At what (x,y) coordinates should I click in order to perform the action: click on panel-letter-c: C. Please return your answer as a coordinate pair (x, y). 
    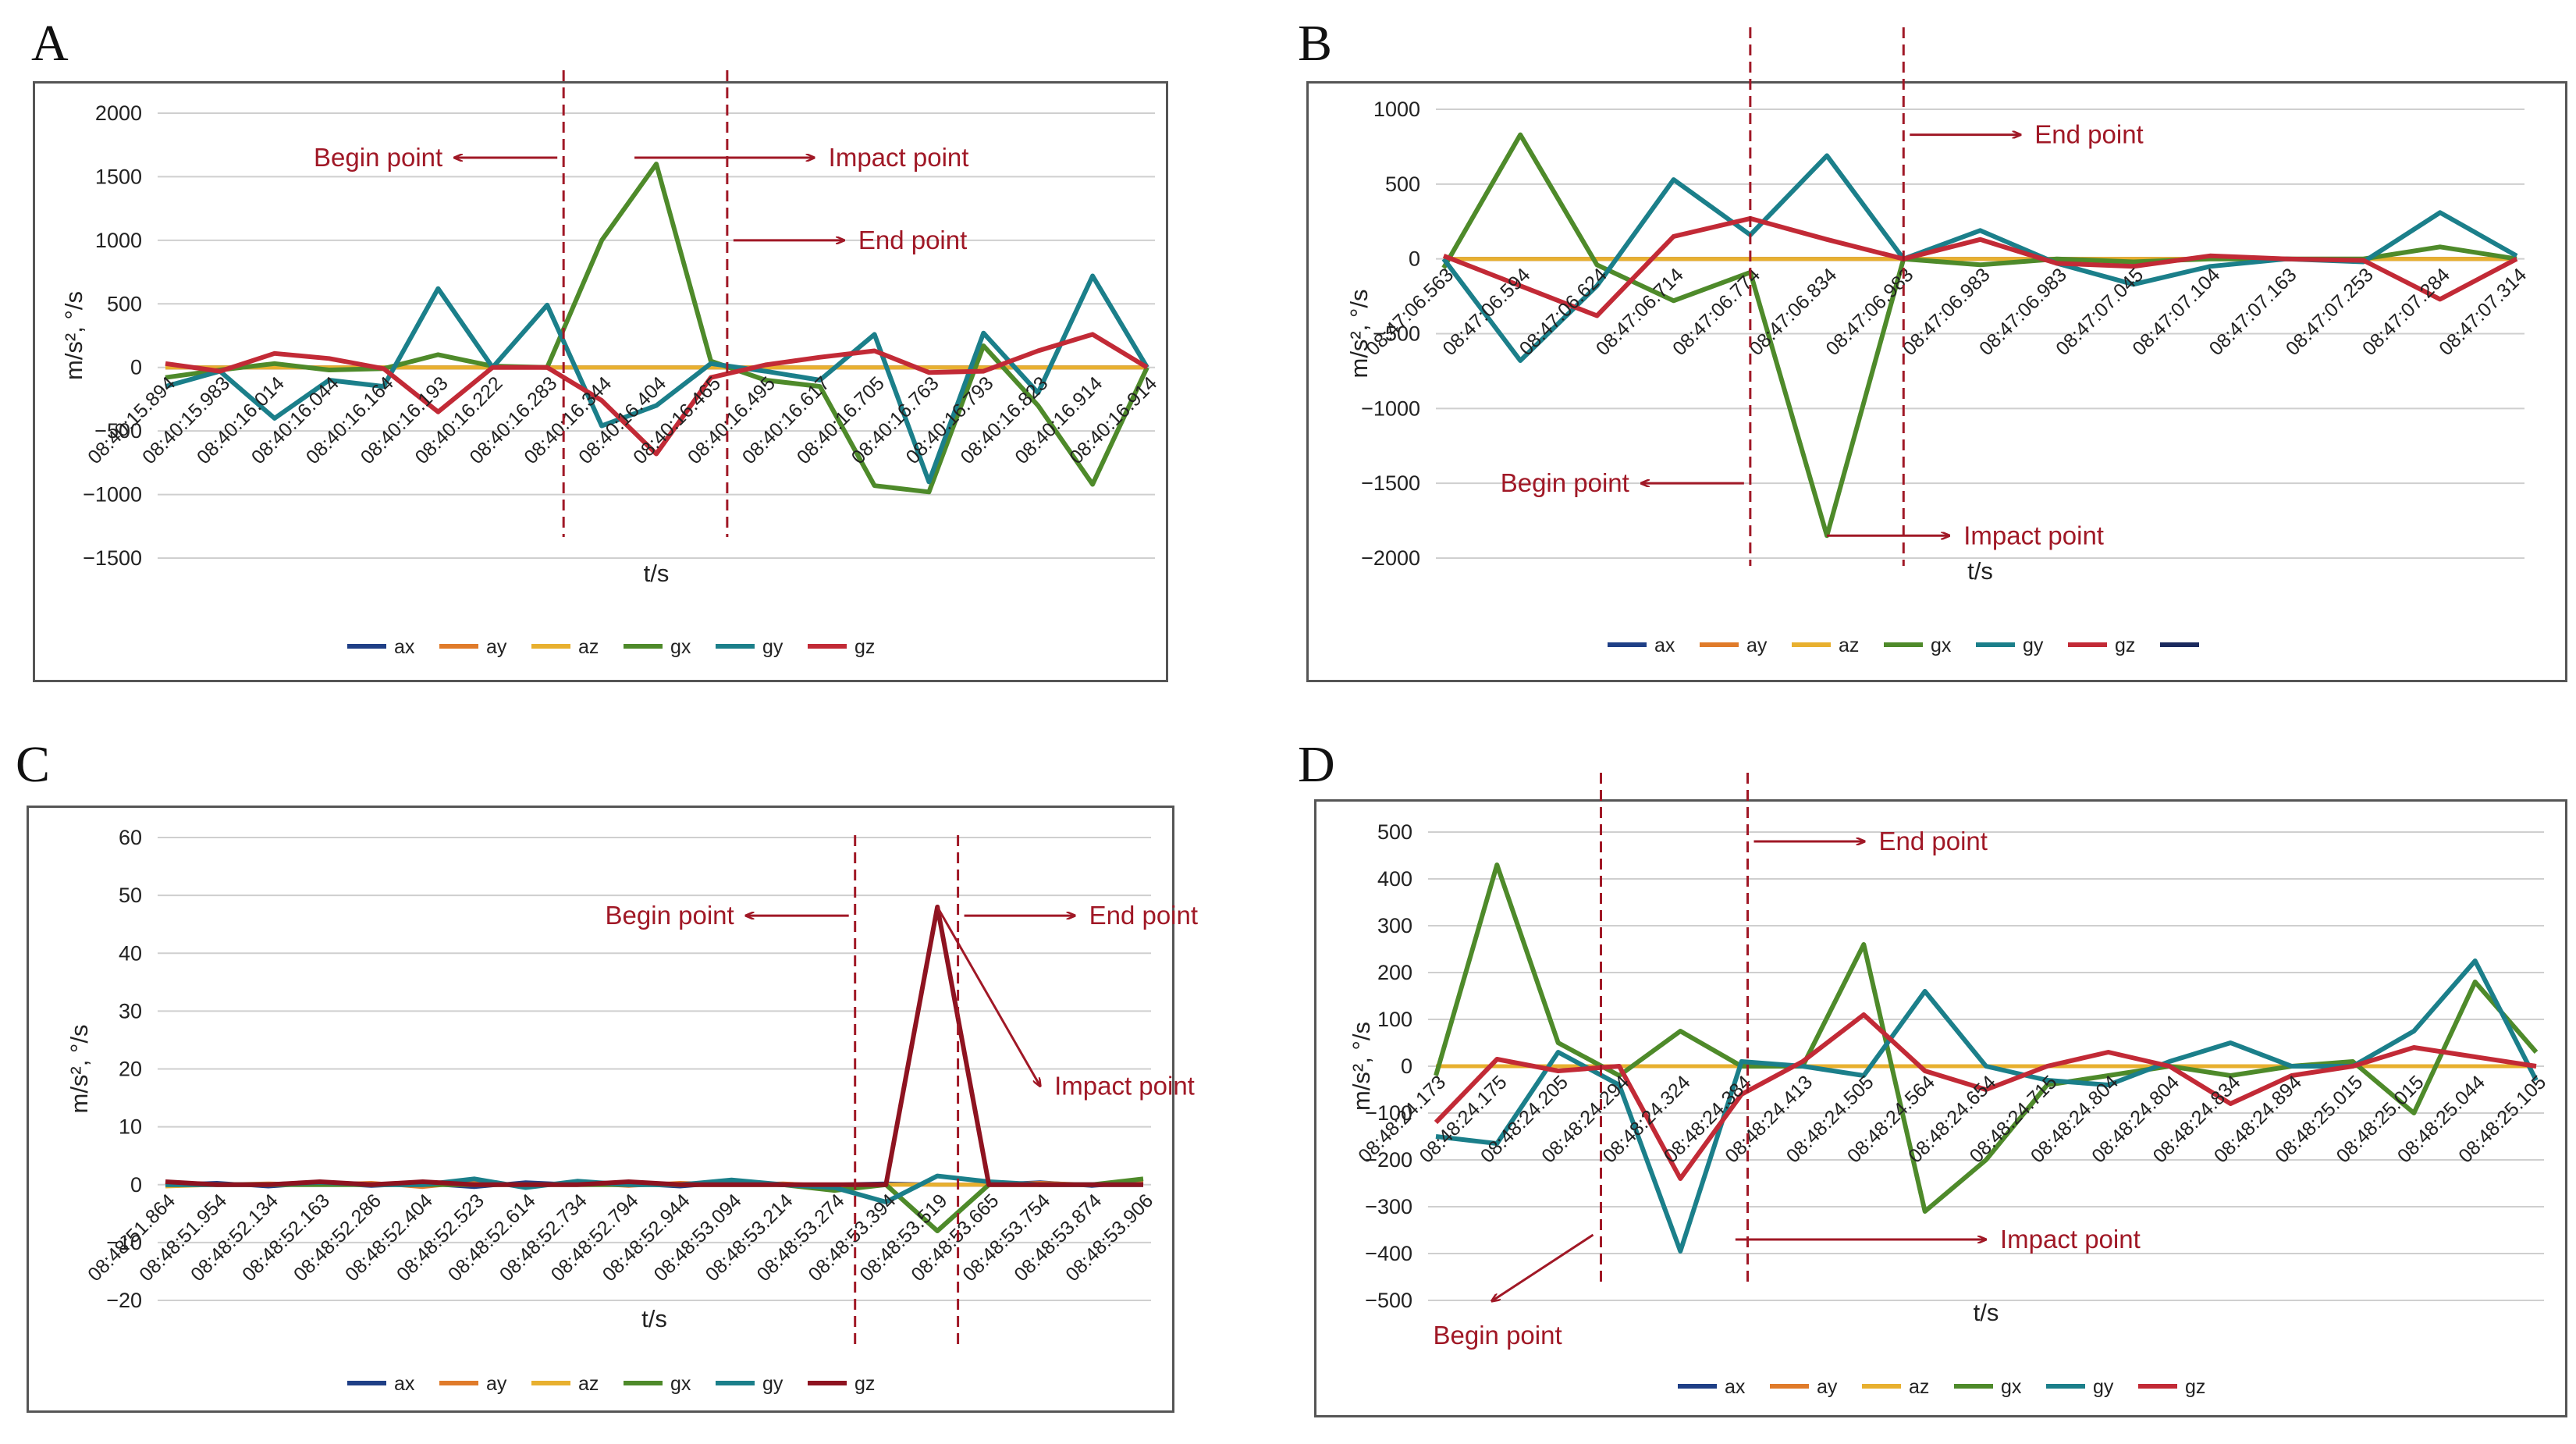
    Looking at the image, I should click on (33, 764).